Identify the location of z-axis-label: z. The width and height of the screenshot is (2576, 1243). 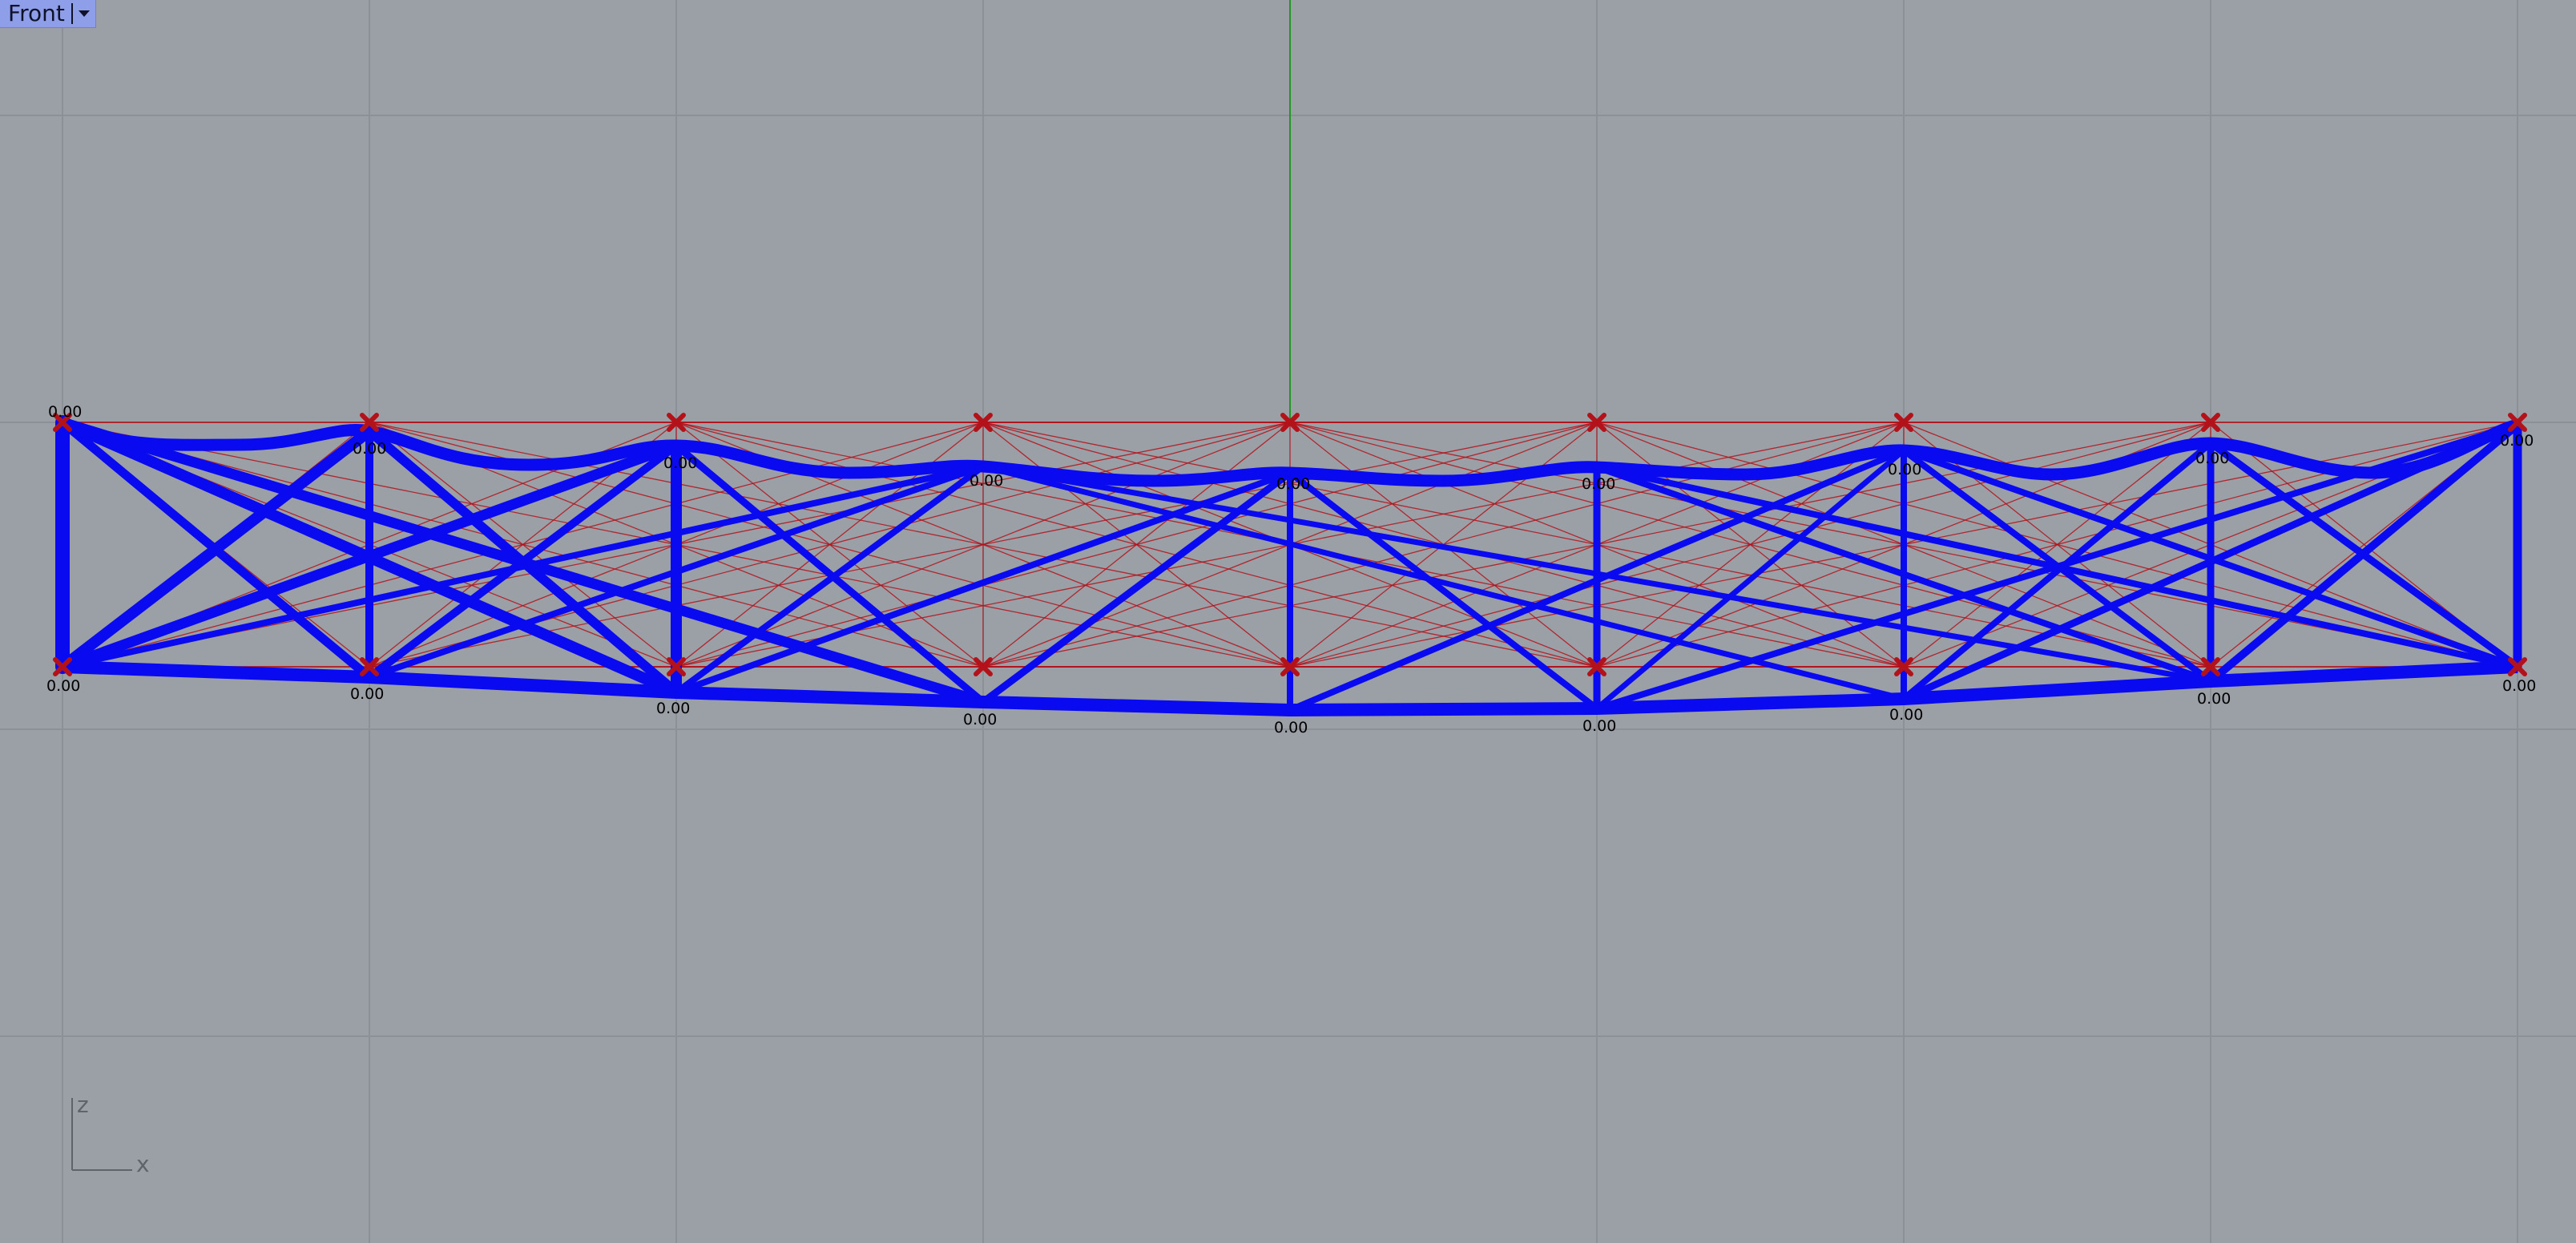
(83, 1105).